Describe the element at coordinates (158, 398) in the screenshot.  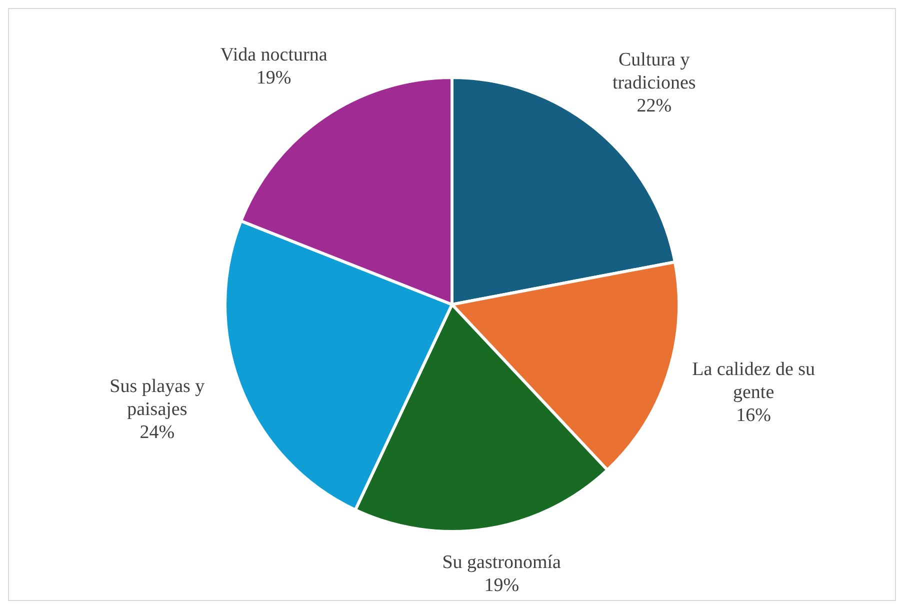
I see `slice-label: Sus playas y paisajes` at that location.